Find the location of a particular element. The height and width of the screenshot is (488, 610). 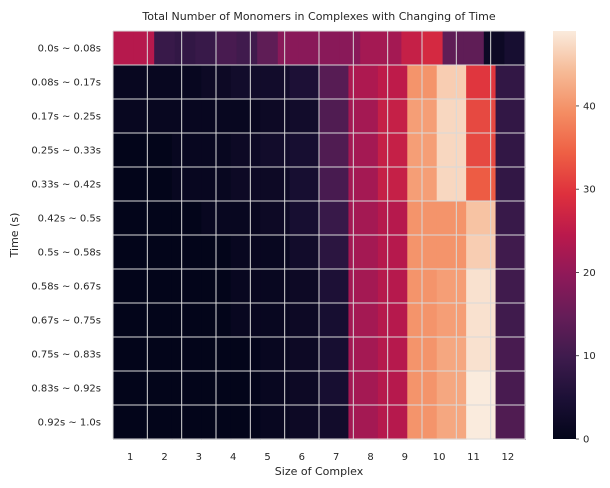

colorbar-tick-label: 10 is located at coordinates (589, 356).